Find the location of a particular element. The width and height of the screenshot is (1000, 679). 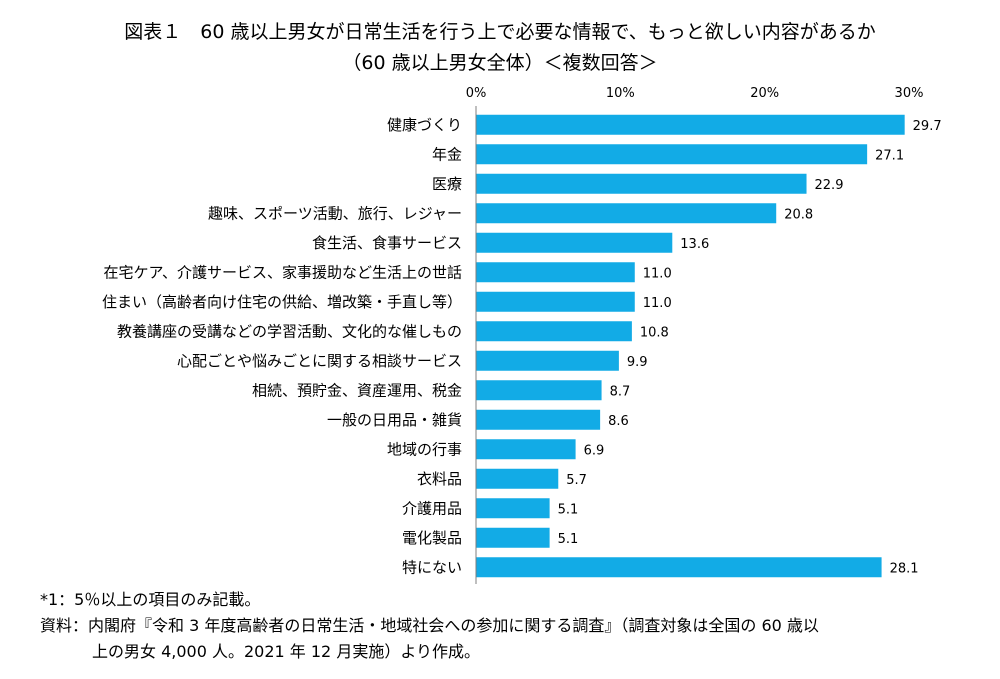

data-label: 29.7 is located at coordinates (927, 126).